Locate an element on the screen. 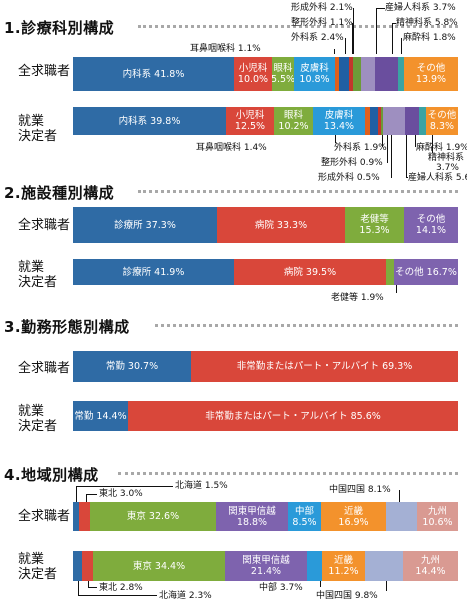 The height and width of the screenshot is (603, 467). bar-segment: 中部 8.5% is located at coordinates (304, 516).